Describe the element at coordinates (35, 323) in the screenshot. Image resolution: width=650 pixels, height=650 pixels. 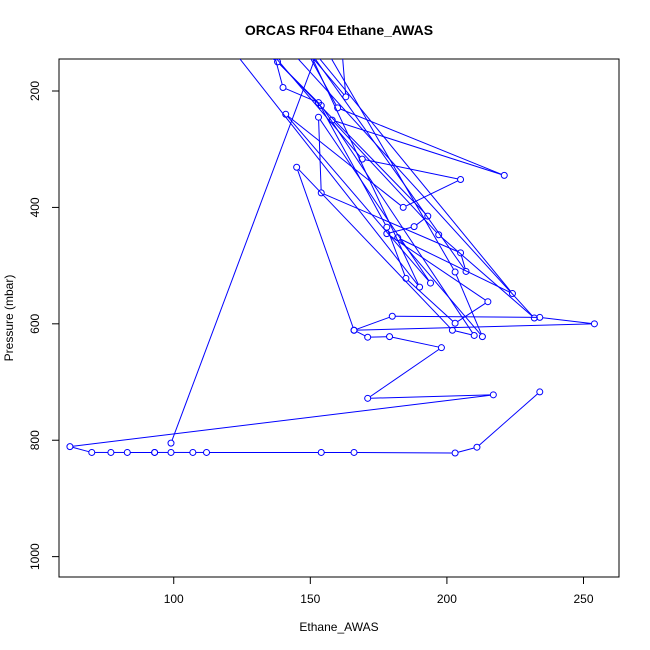
I see `y-tick-label: 600` at that location.